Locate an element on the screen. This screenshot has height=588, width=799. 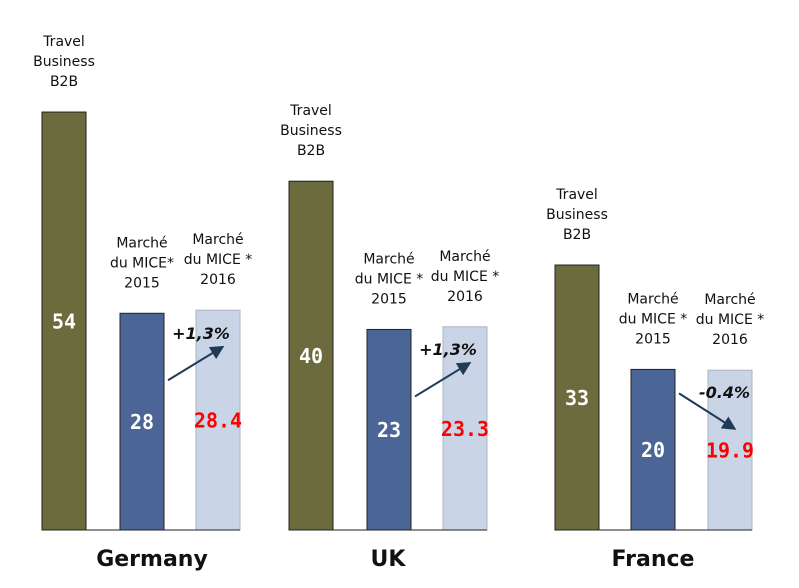
country-label: France is located at coordinates (653, 559).